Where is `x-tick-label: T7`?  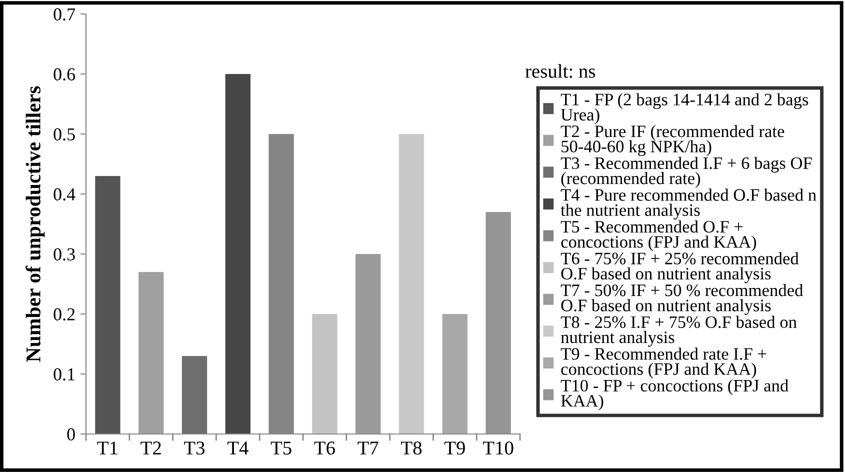
x-tick-label: T7 is located at coordinates (368, 448).